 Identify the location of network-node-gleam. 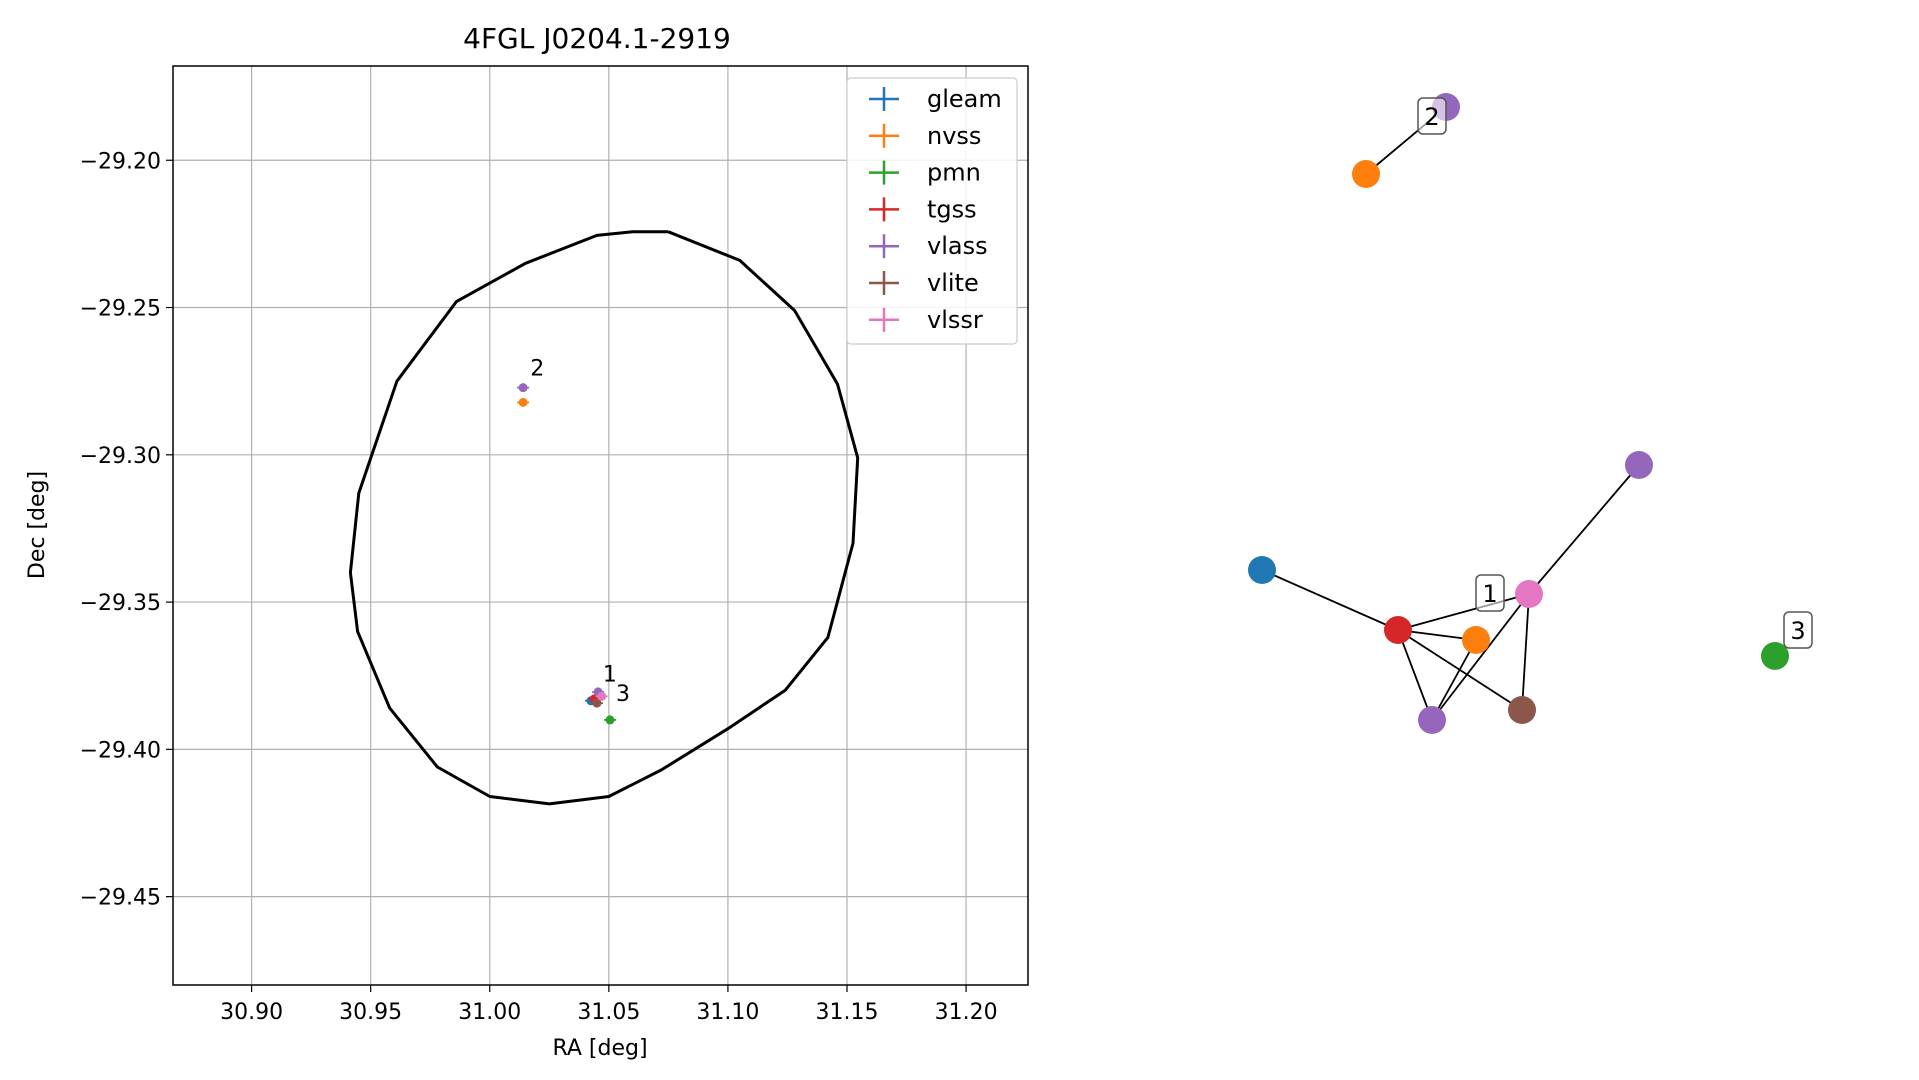
(1262, 570).